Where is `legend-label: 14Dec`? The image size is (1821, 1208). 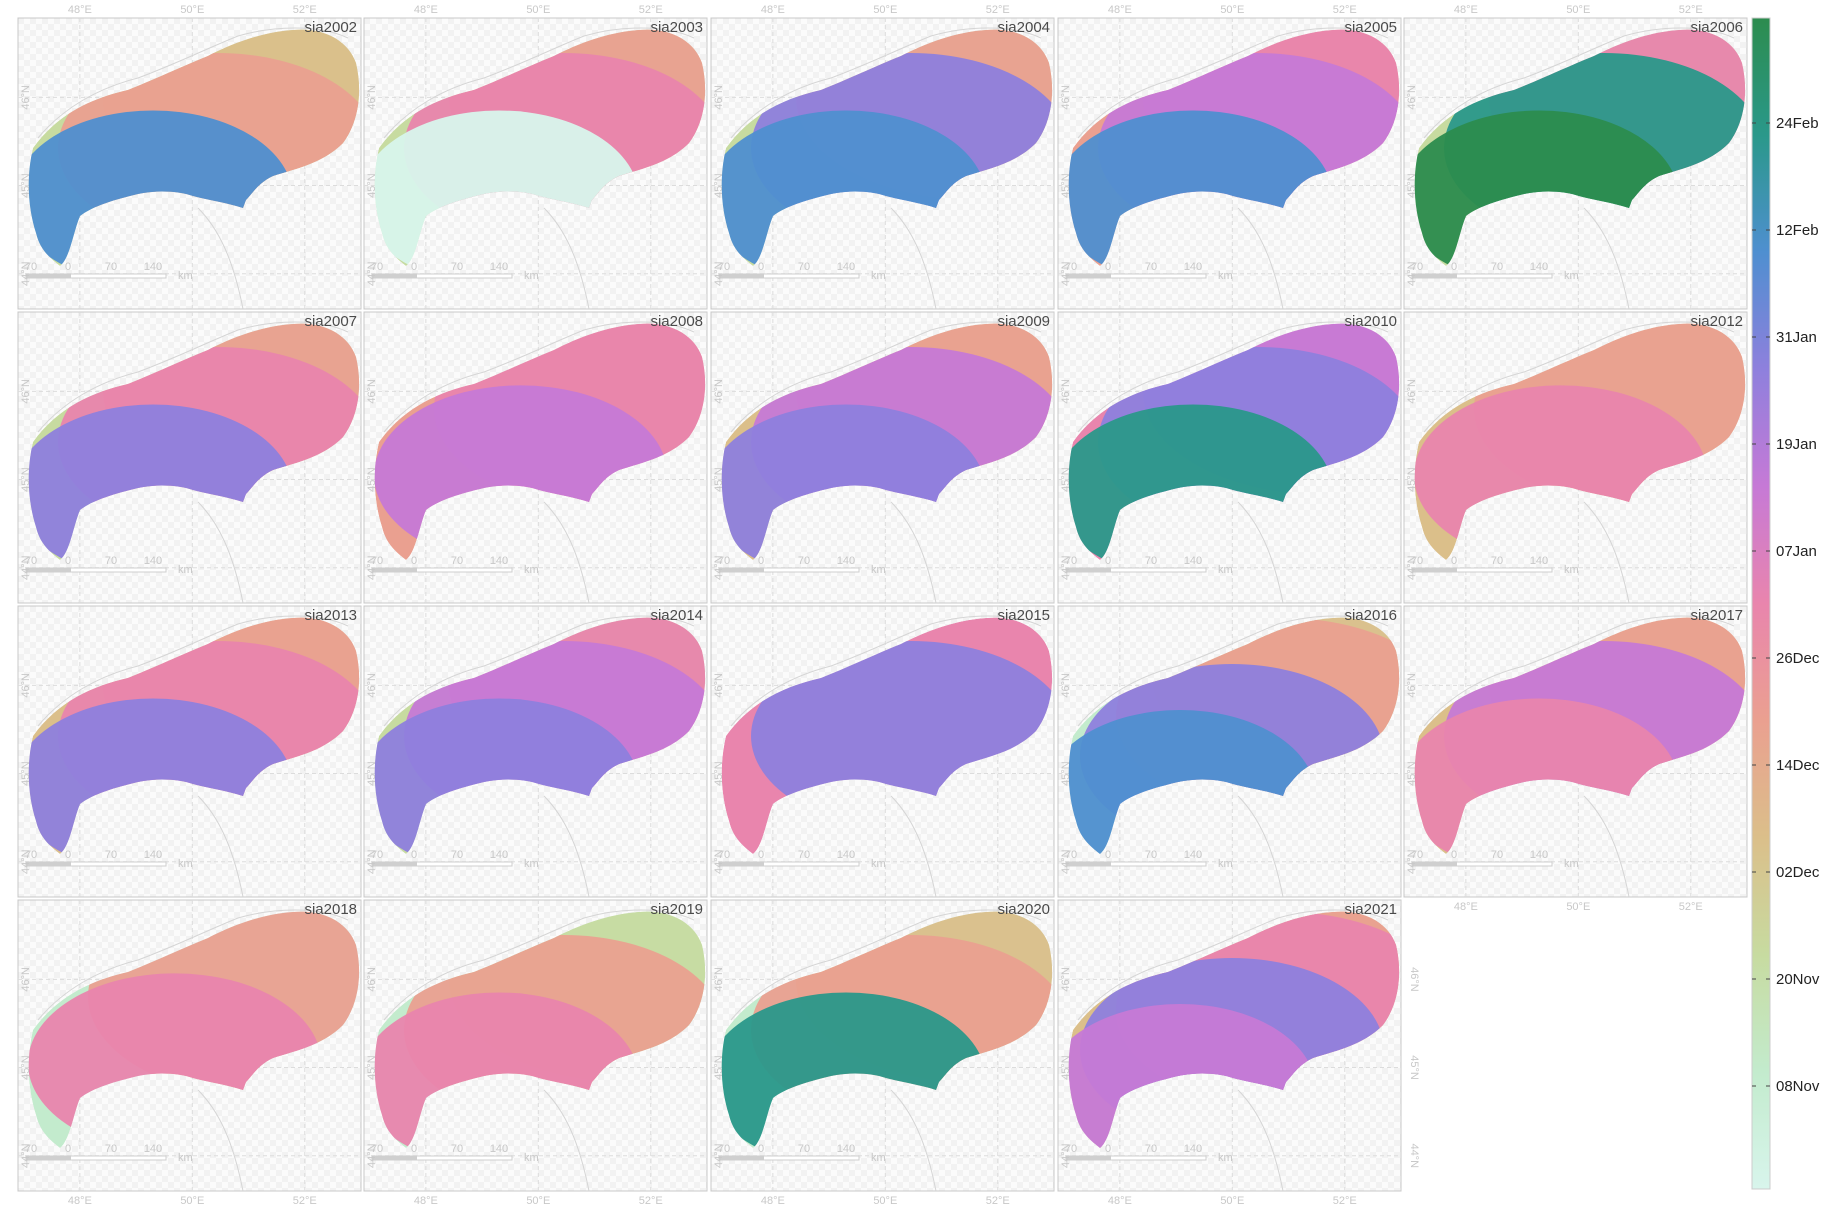 legend-label: 14Dec is located at coordinates (1798, 765).